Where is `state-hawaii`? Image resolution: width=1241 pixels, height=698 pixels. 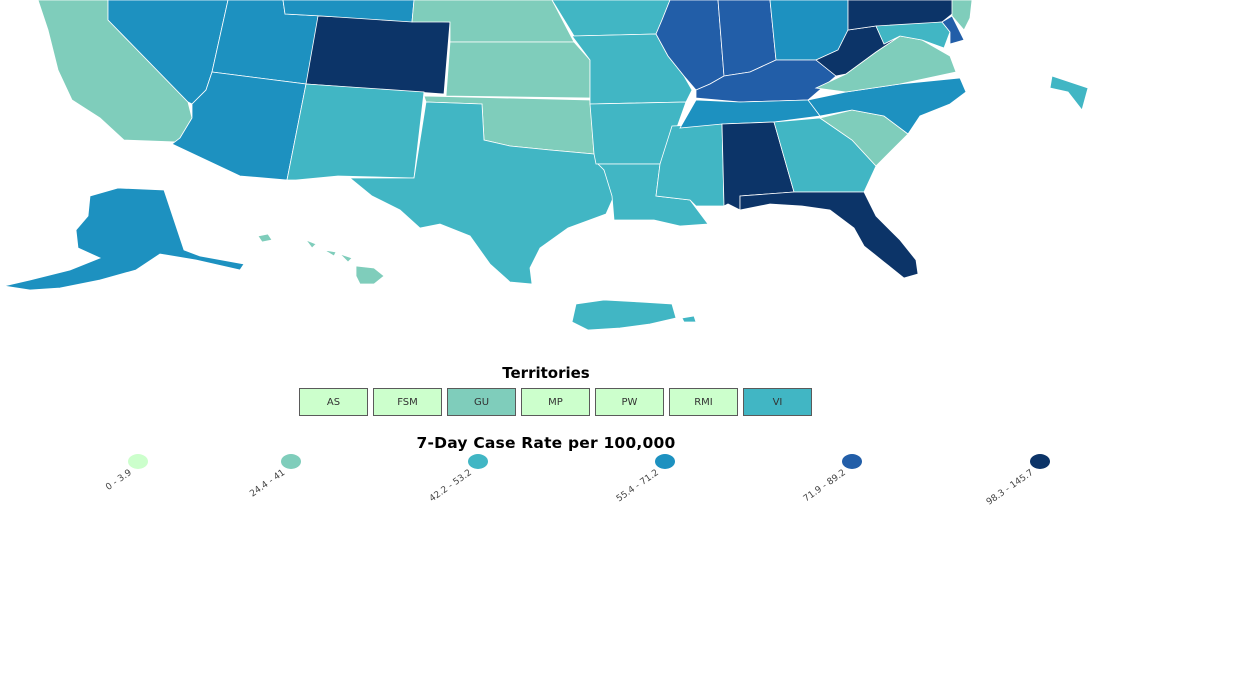 state-hawaii is located at coordinates (321, 259).